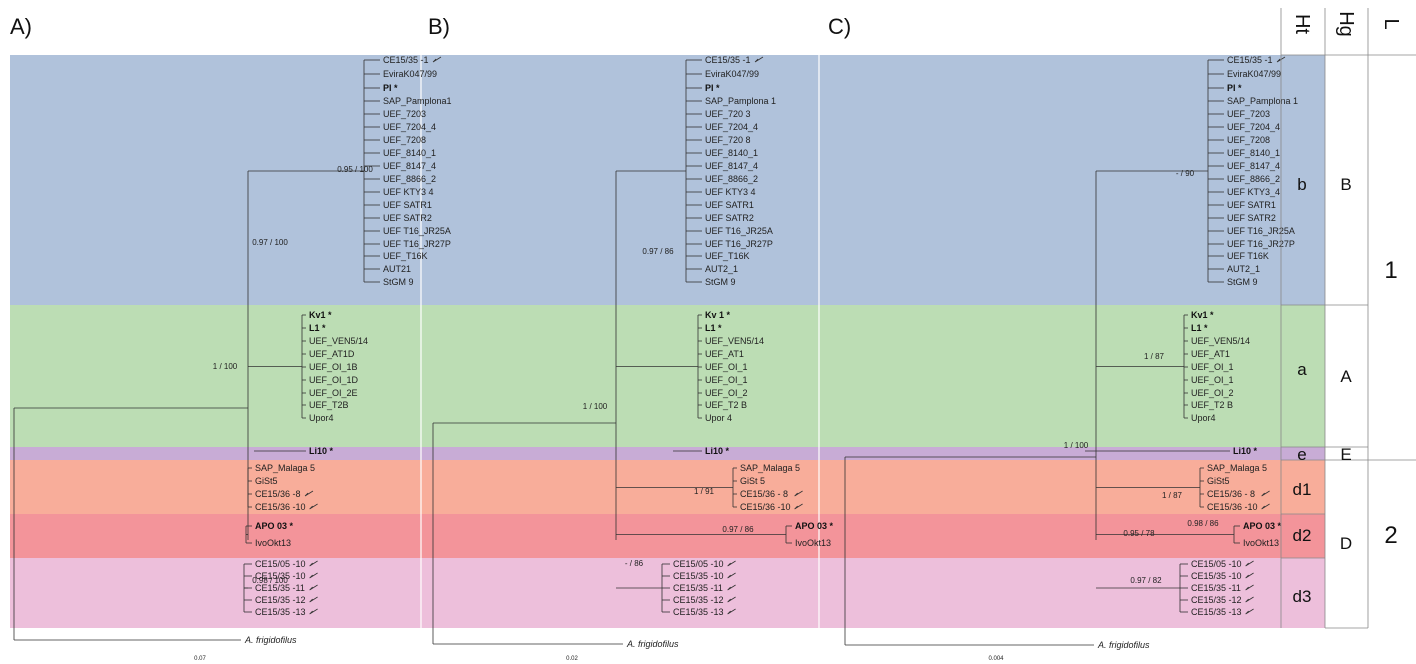 This screenshot has width=1416, height=664. I want to click on support-D: 0.95 / 78, so click(1139, 533).